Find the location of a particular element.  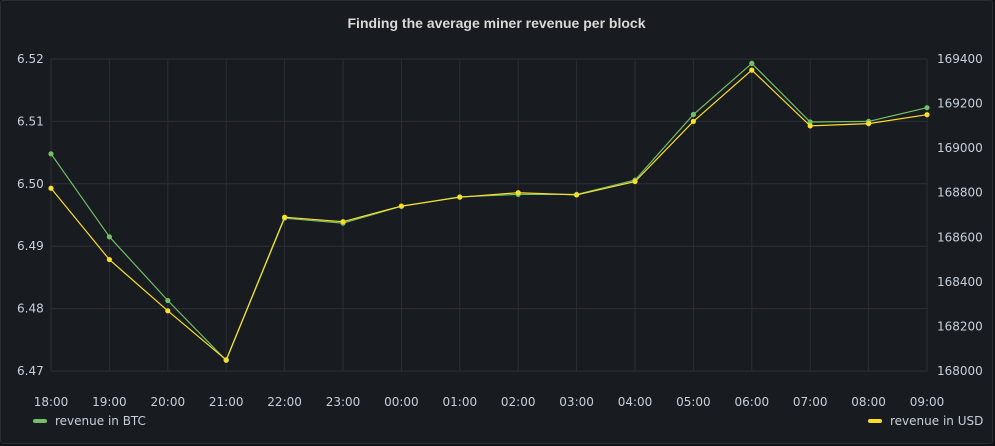

y-right-tick-label: 168400 is located at coordinates (960, 282).